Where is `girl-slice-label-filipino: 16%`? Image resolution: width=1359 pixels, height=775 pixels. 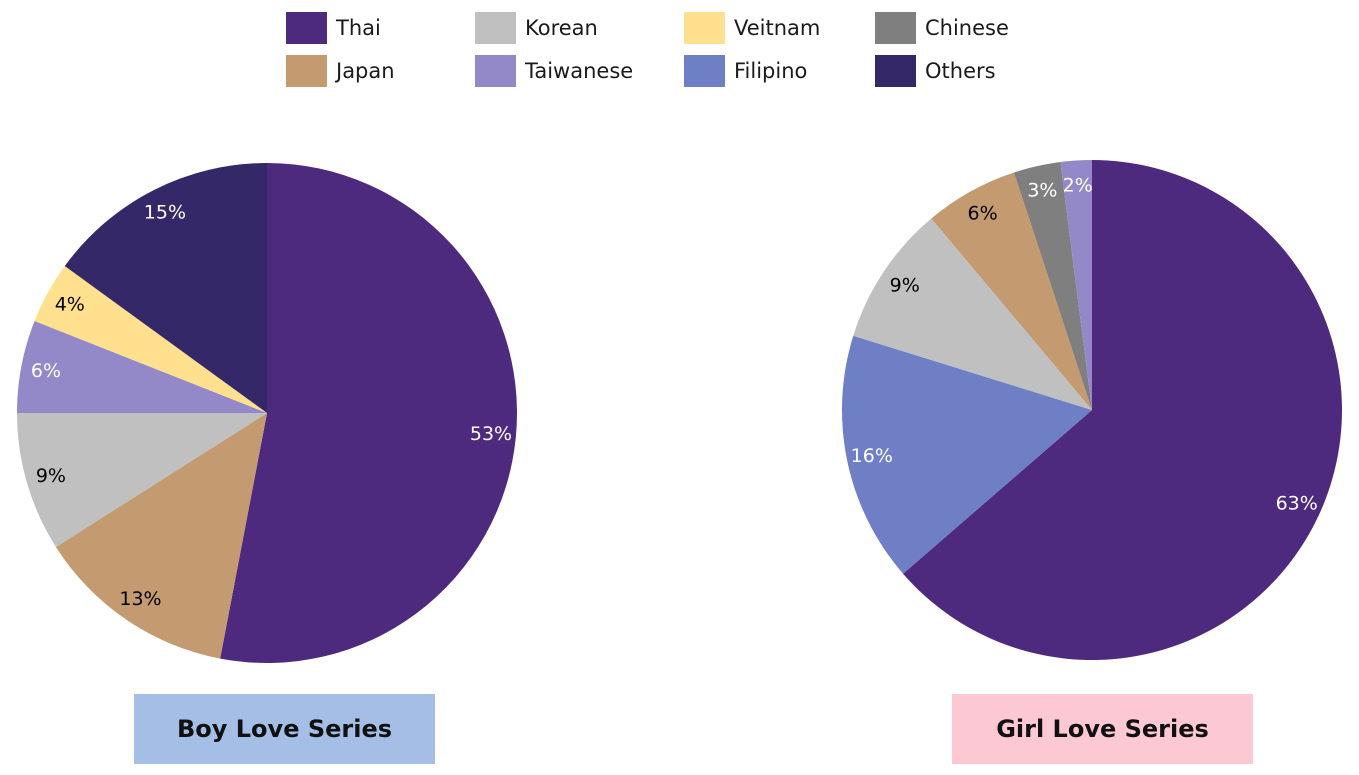 girl-slice-label-filipino: 16% is located at coordinates (872, 456).